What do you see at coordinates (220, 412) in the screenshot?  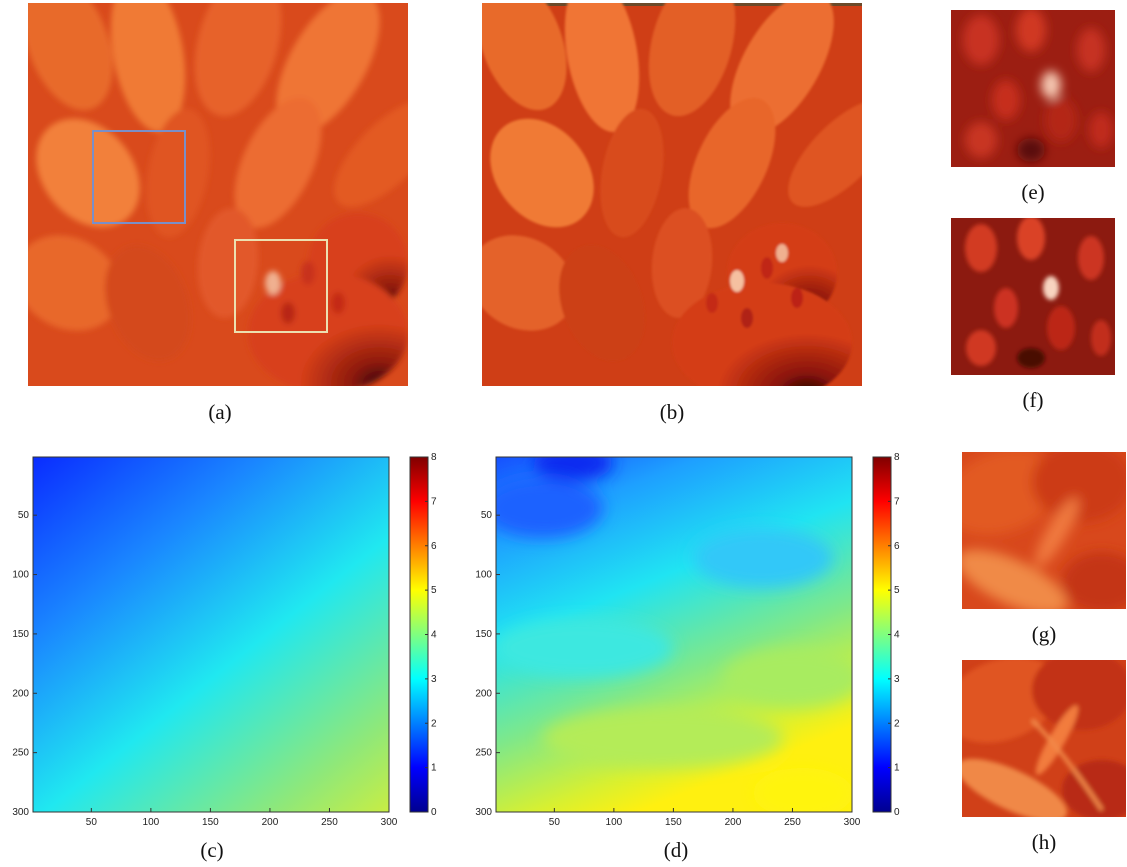 I see `caption-a: (a)` at bounding box center [220, 412].